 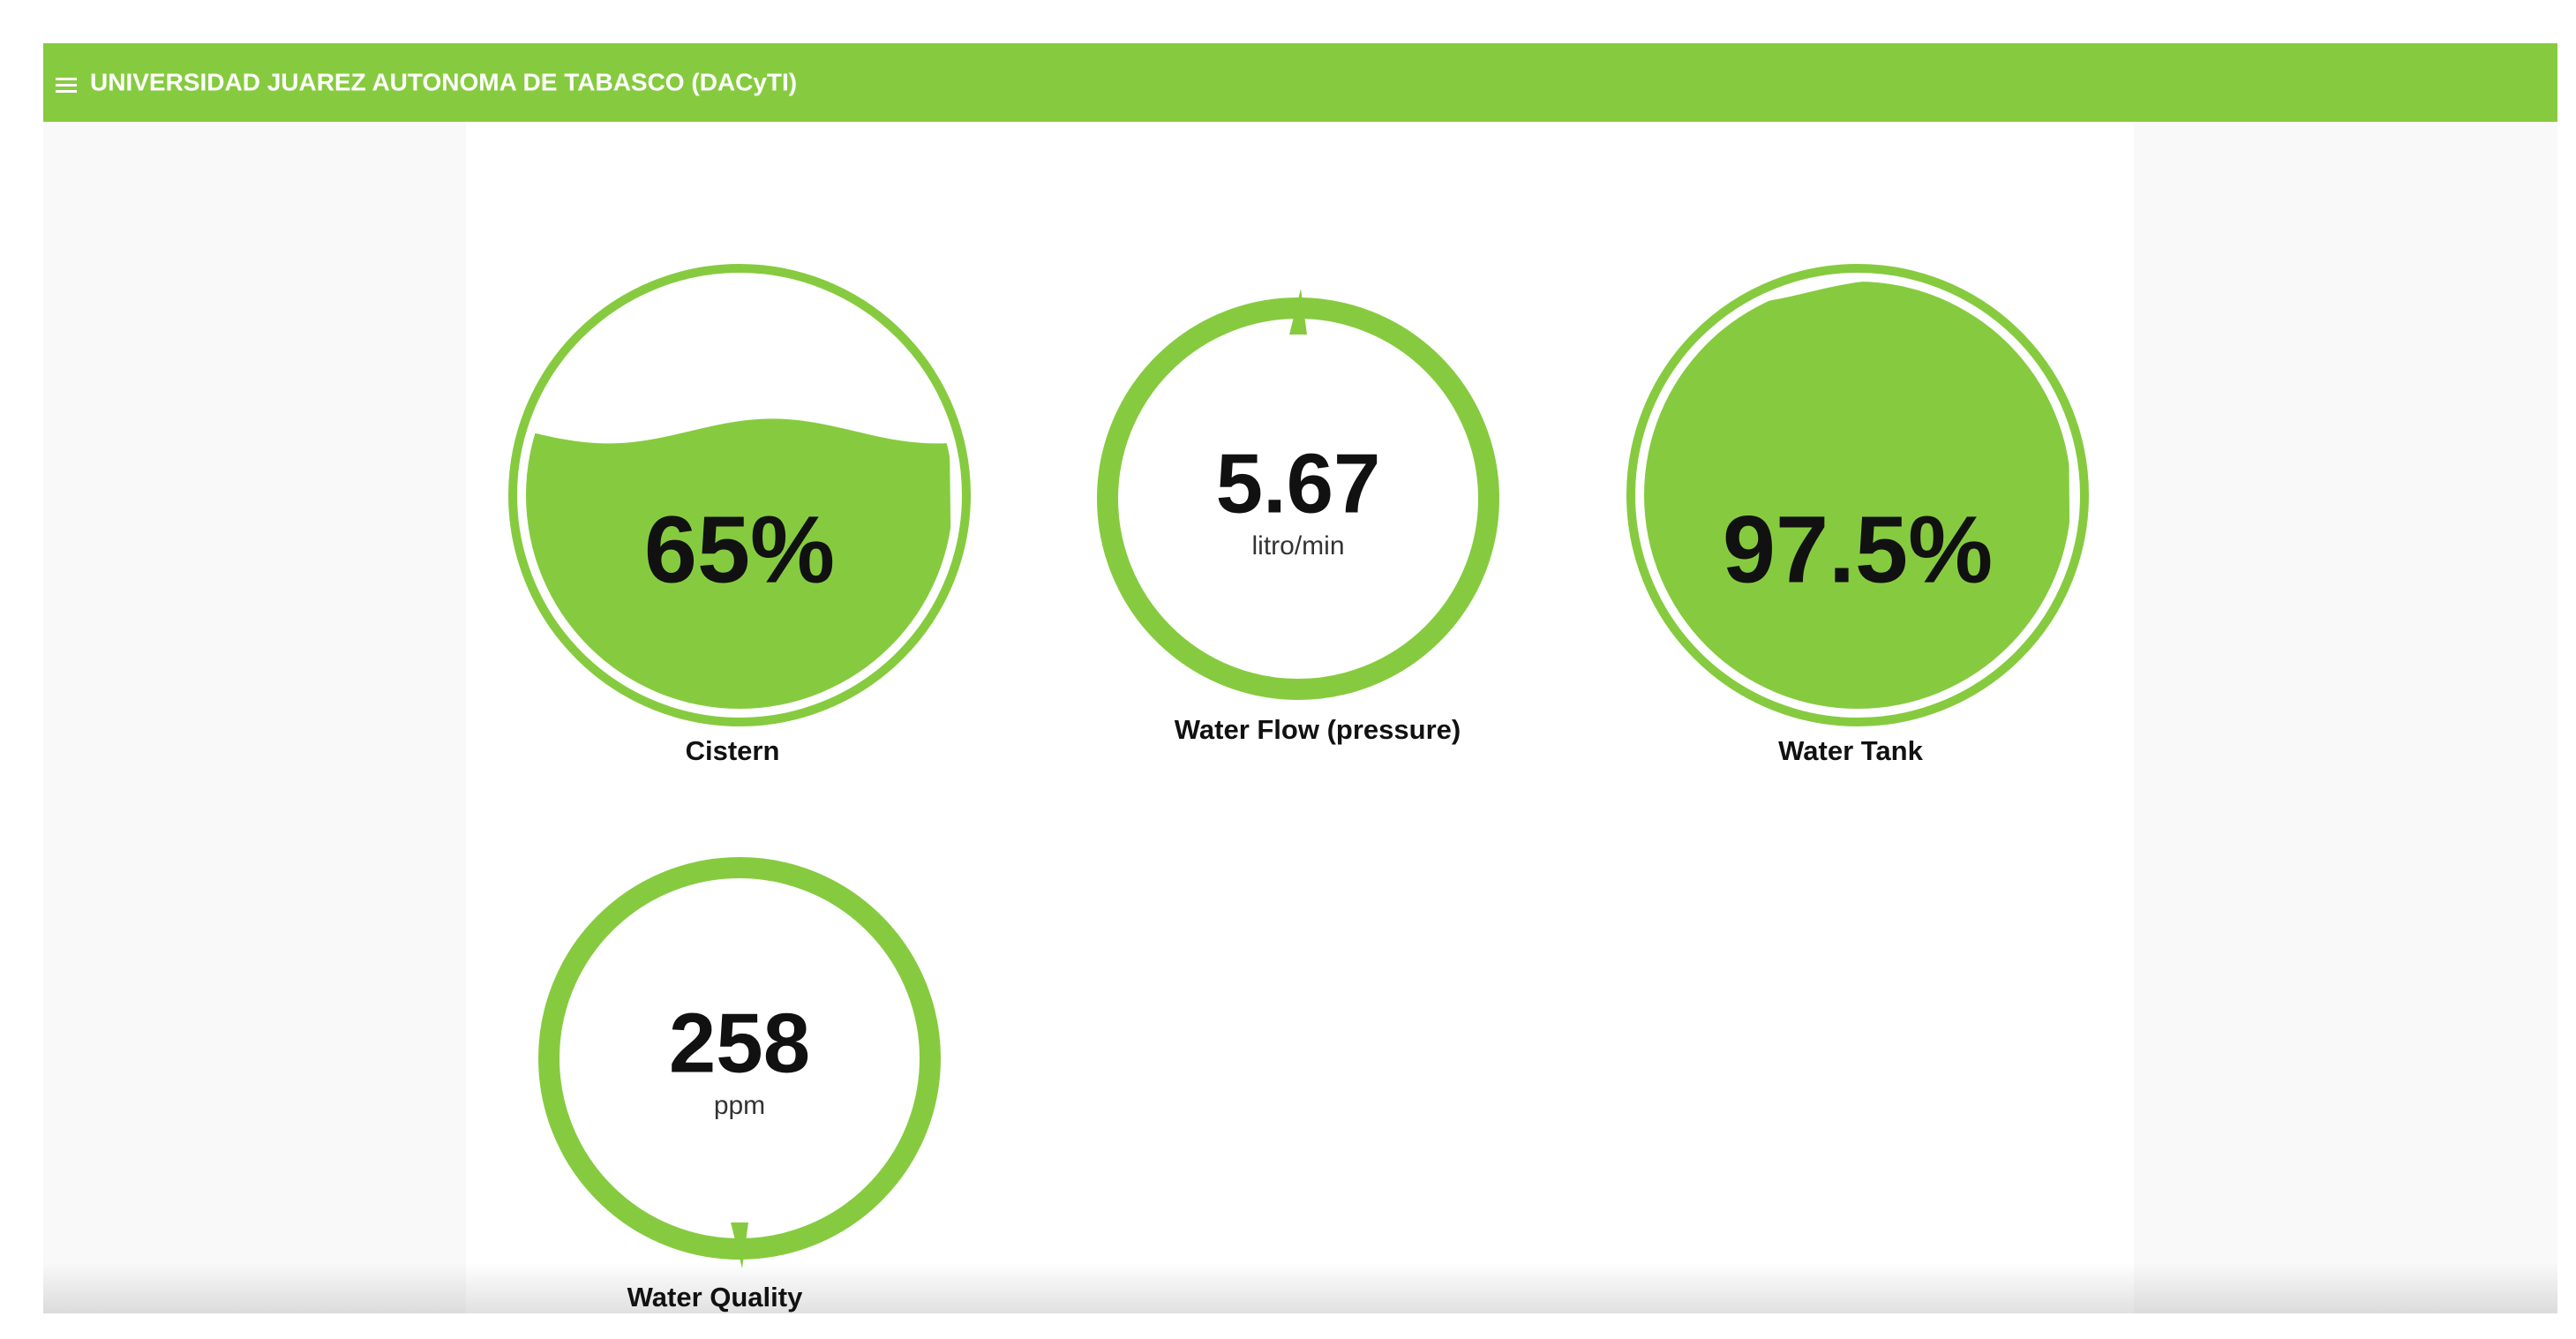 I want to click on gauge-value: 5.67, so click(x=1298, y=483).